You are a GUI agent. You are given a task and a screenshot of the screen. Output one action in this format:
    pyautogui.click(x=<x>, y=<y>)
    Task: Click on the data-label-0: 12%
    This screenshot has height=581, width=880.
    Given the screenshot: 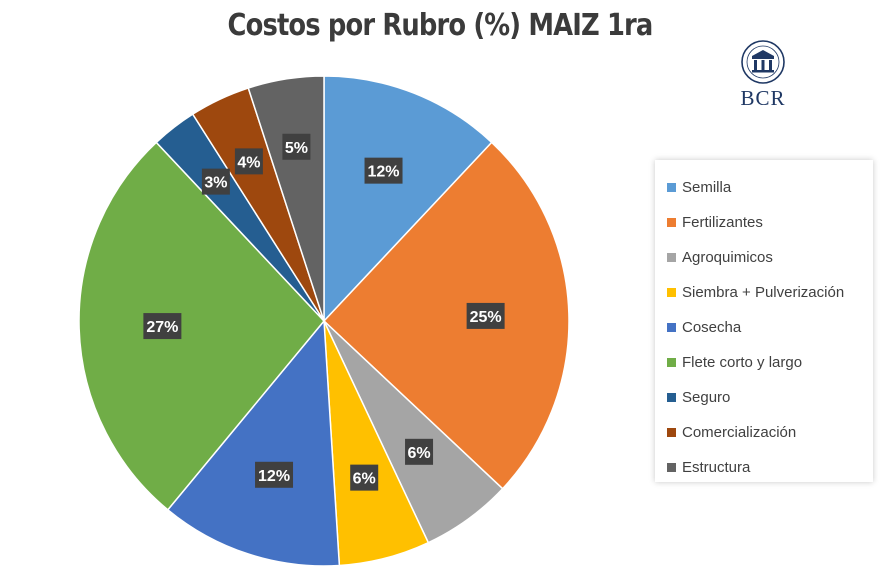 What is the action you would take?
    pyautogui.click(x=383, y=170)
    